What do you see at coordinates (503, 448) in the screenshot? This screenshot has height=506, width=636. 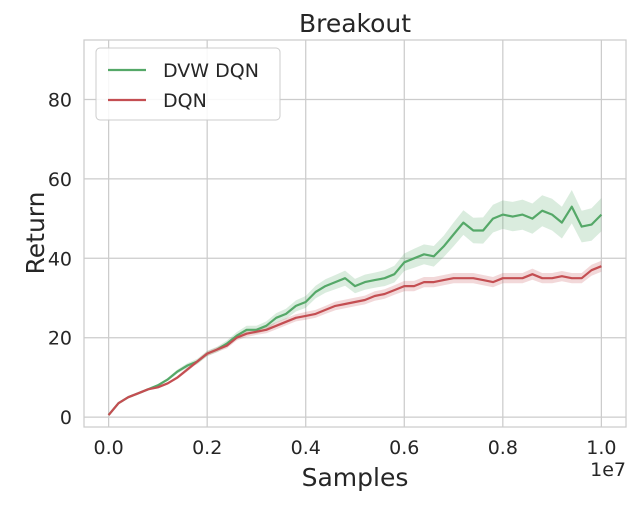 I see `x-tick-label: 0.8` at bounding box center [503, 448].